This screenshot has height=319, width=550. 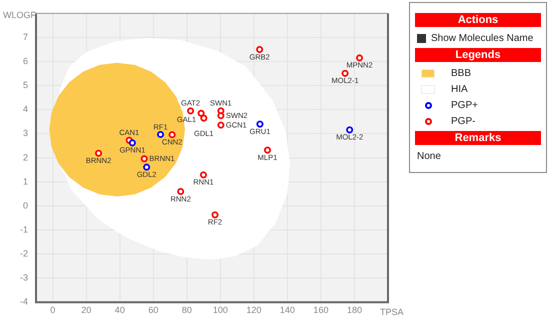 I want to click on legend-title: Legends, so click(x=478, y=55).